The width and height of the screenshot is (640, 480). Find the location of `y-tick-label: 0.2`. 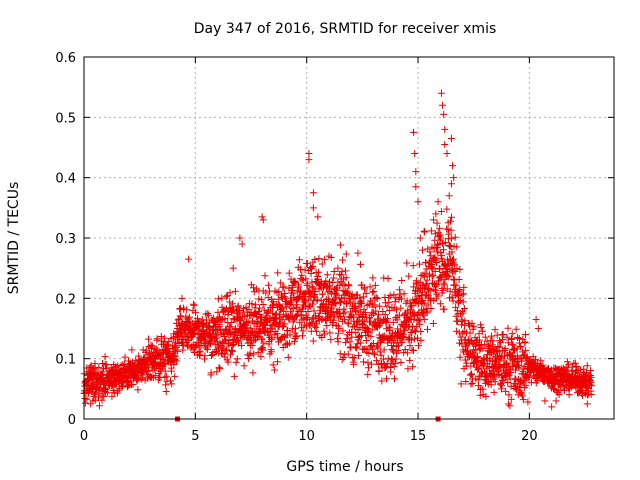

y-tick-label: 0.2 is located at coordinates (65, 299).